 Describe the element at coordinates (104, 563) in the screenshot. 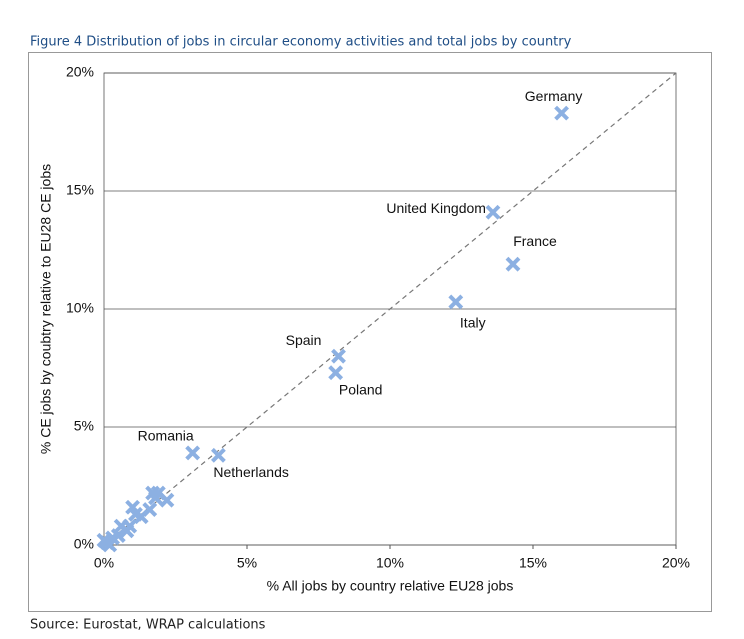

I see `x-tick-label: 0%` at that location.